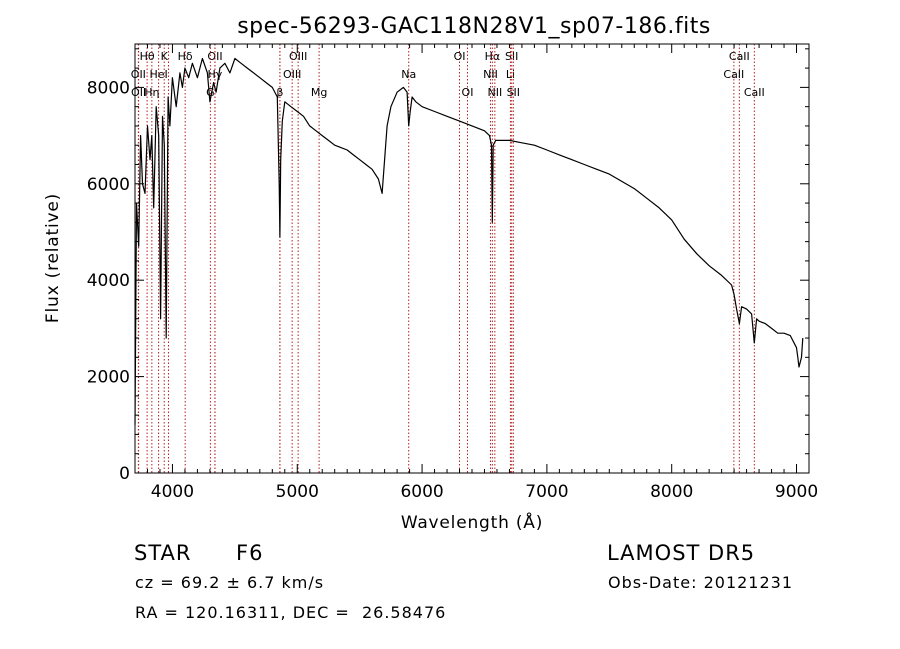 This screenshot has height=649, width=900. What do you see at coordinates (472, 522) in the screenshot?
I see `x-axis-label: Wavelength (Å)` at bounding box center [472, 522].